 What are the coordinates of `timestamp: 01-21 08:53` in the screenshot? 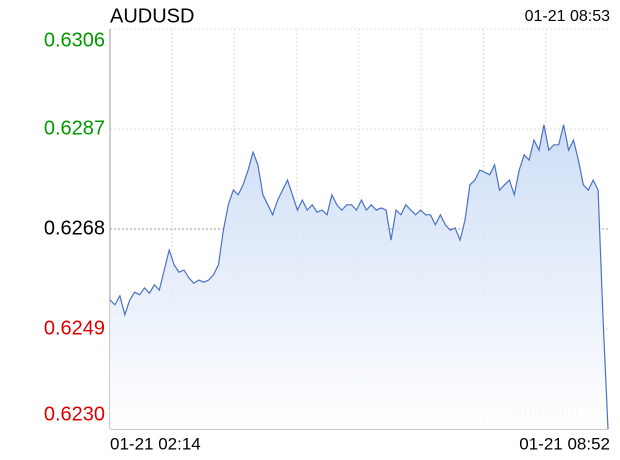 It's located at (568, 16).